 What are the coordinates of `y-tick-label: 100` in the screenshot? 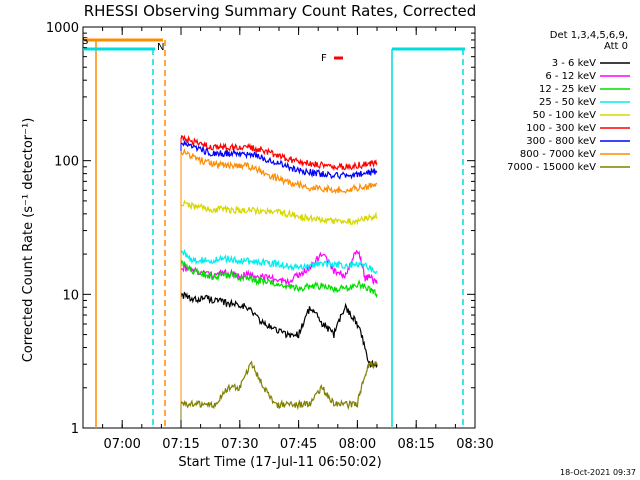 It's located at (66, 162).